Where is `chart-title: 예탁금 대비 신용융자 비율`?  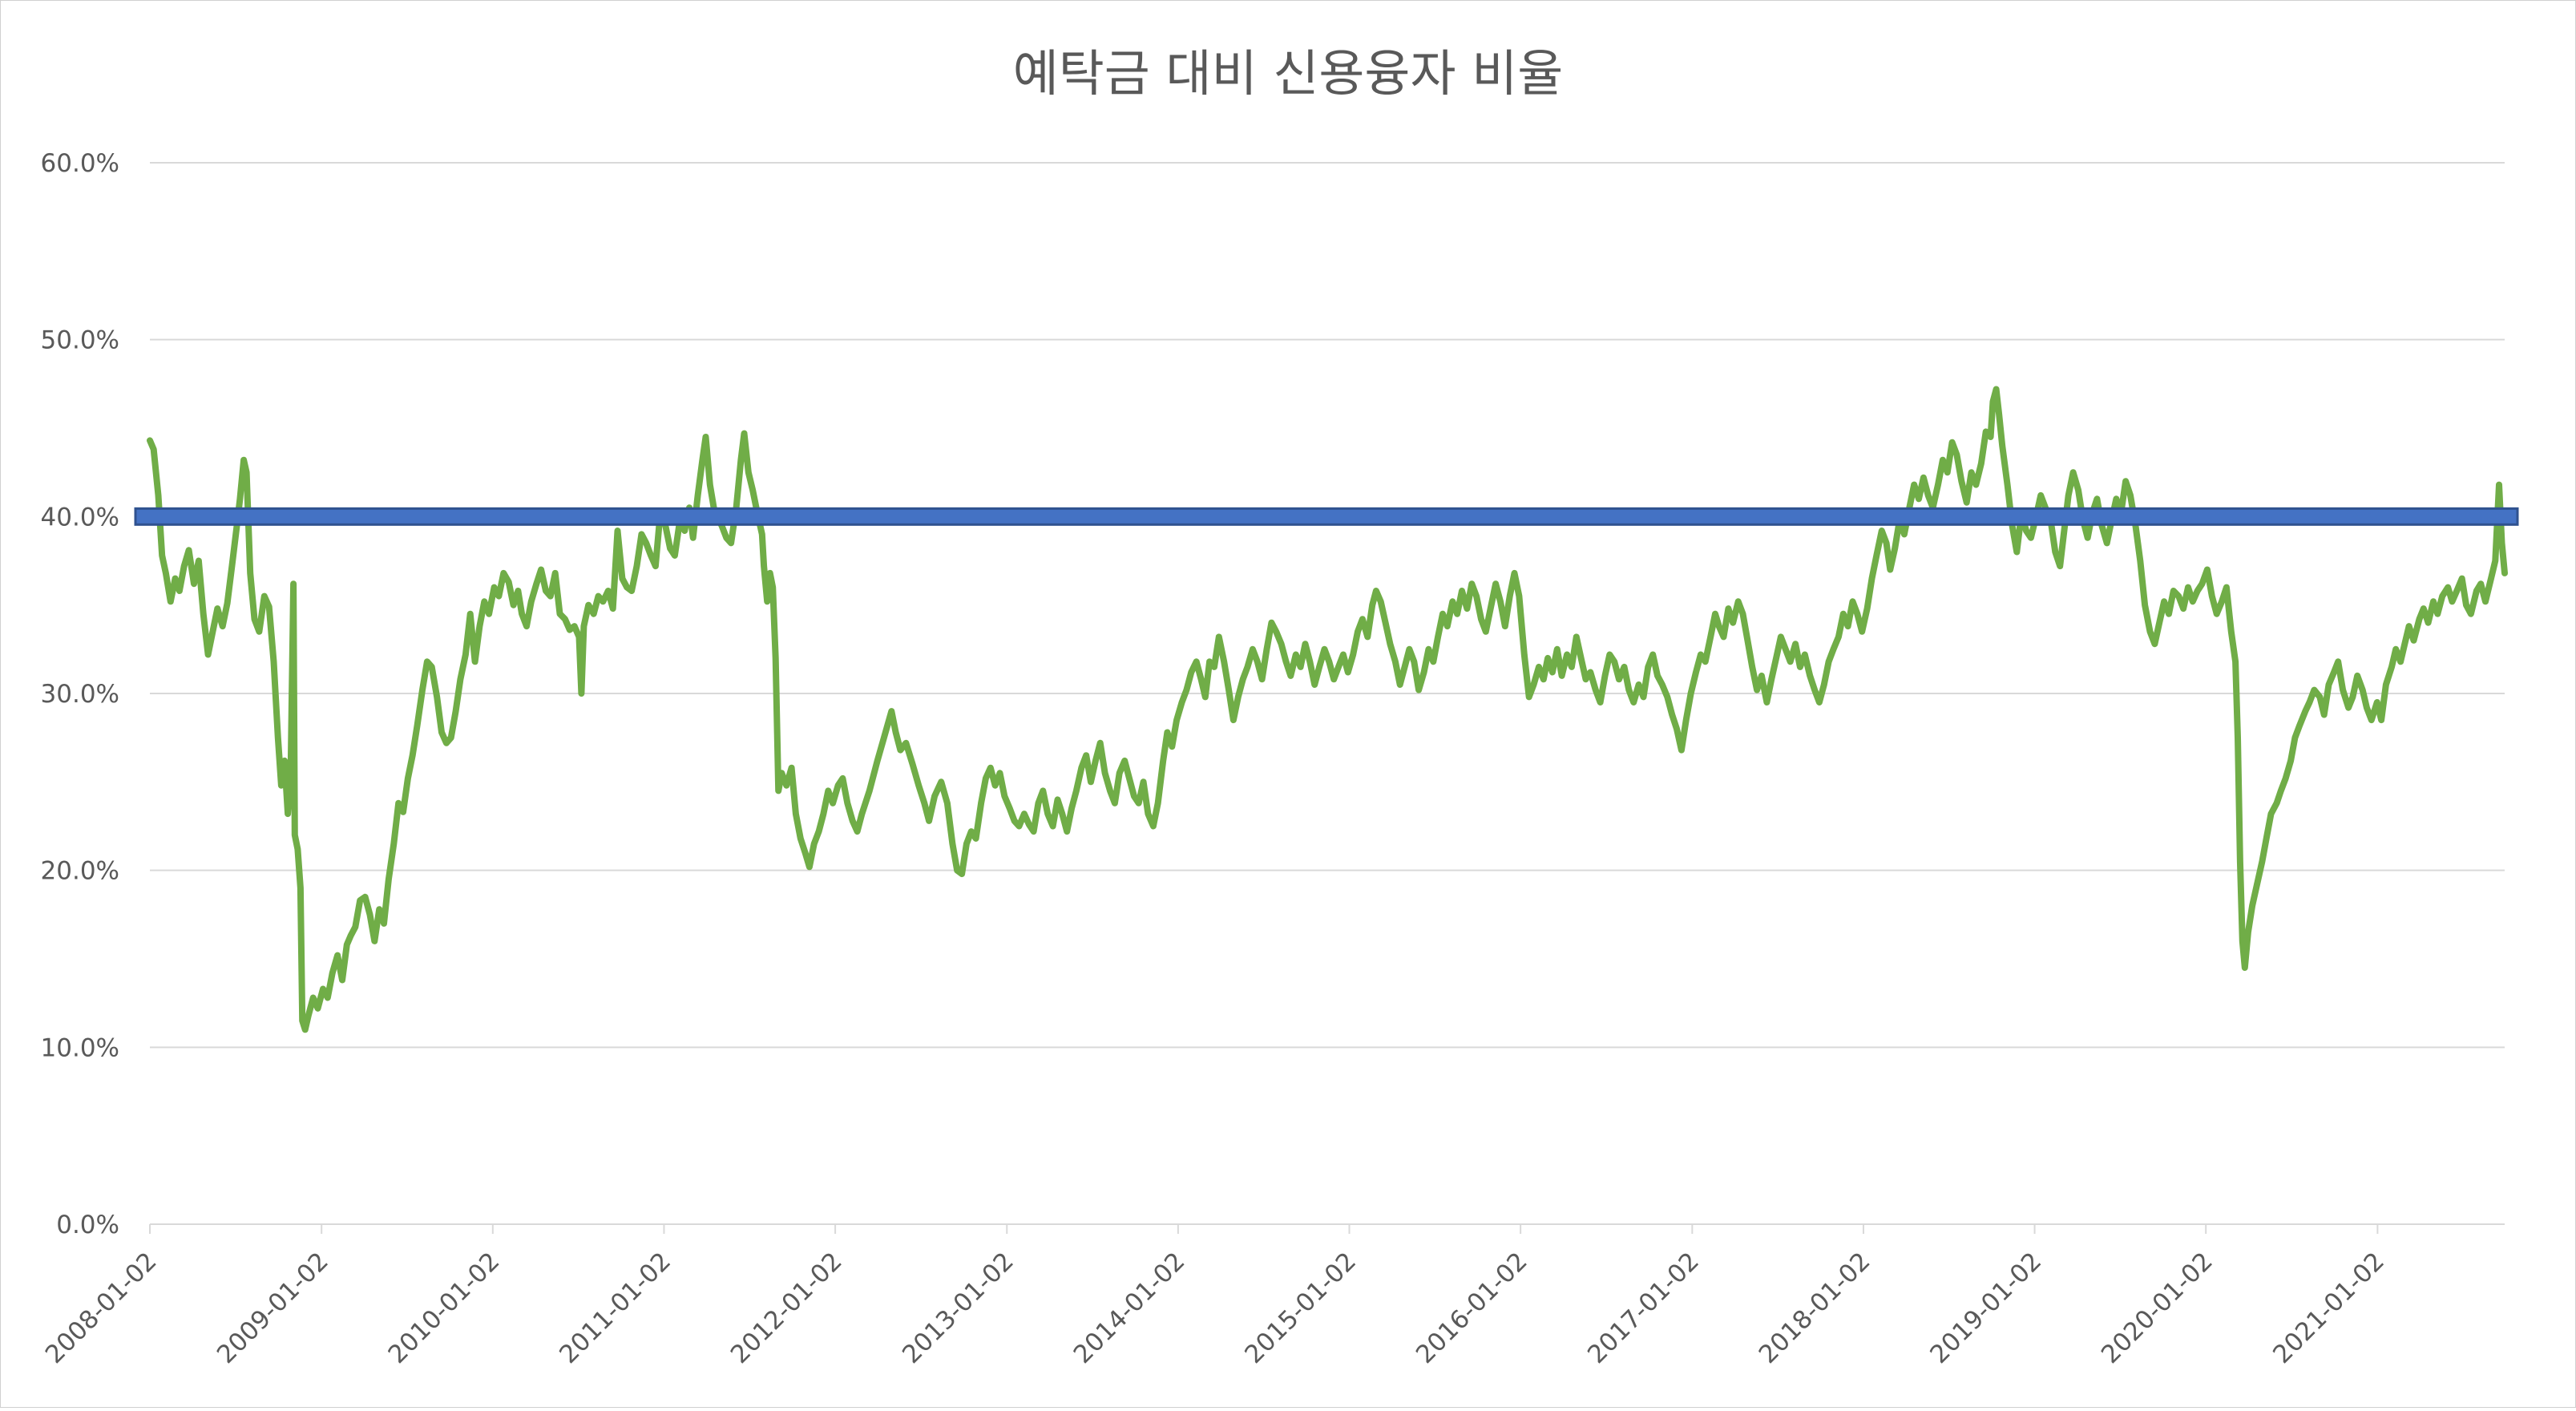
chart-title: 예탁금 대비 신용융자 비율 is located at coordinates (1289, 73).